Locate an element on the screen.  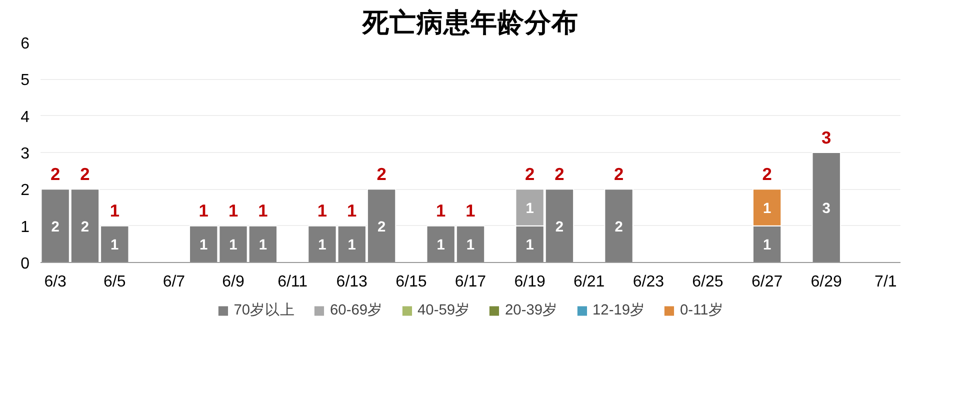
y-tick-label: 1 is located at coordinates (25, 227).